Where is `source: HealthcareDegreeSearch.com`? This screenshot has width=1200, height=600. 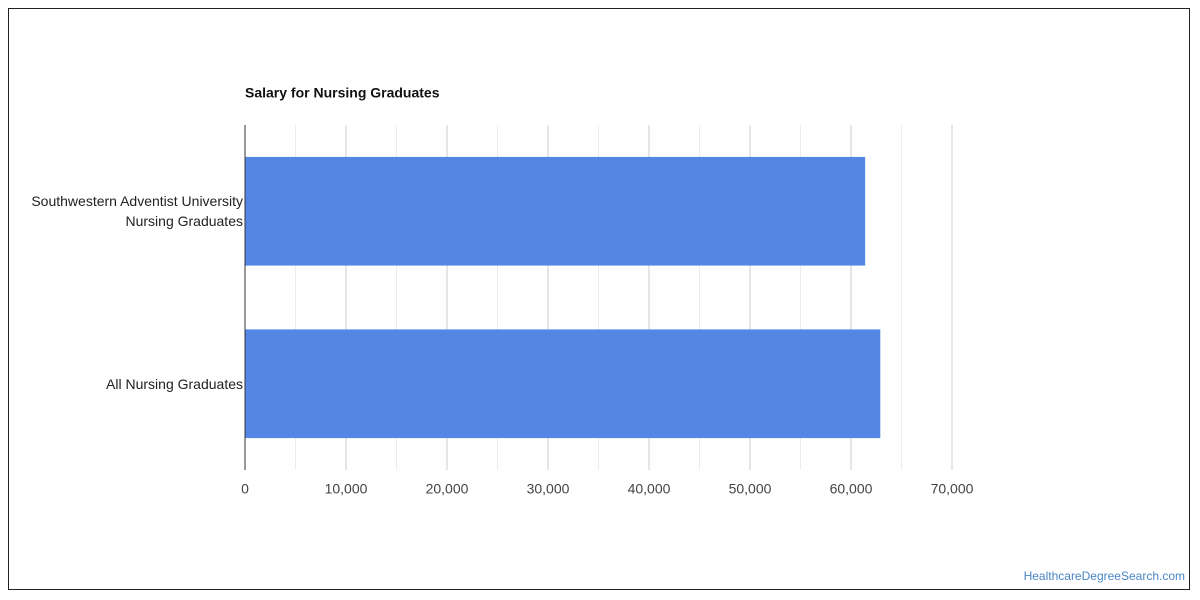 source: HealthcareDegreeSearch.com is located at coordinates (1104, 576).